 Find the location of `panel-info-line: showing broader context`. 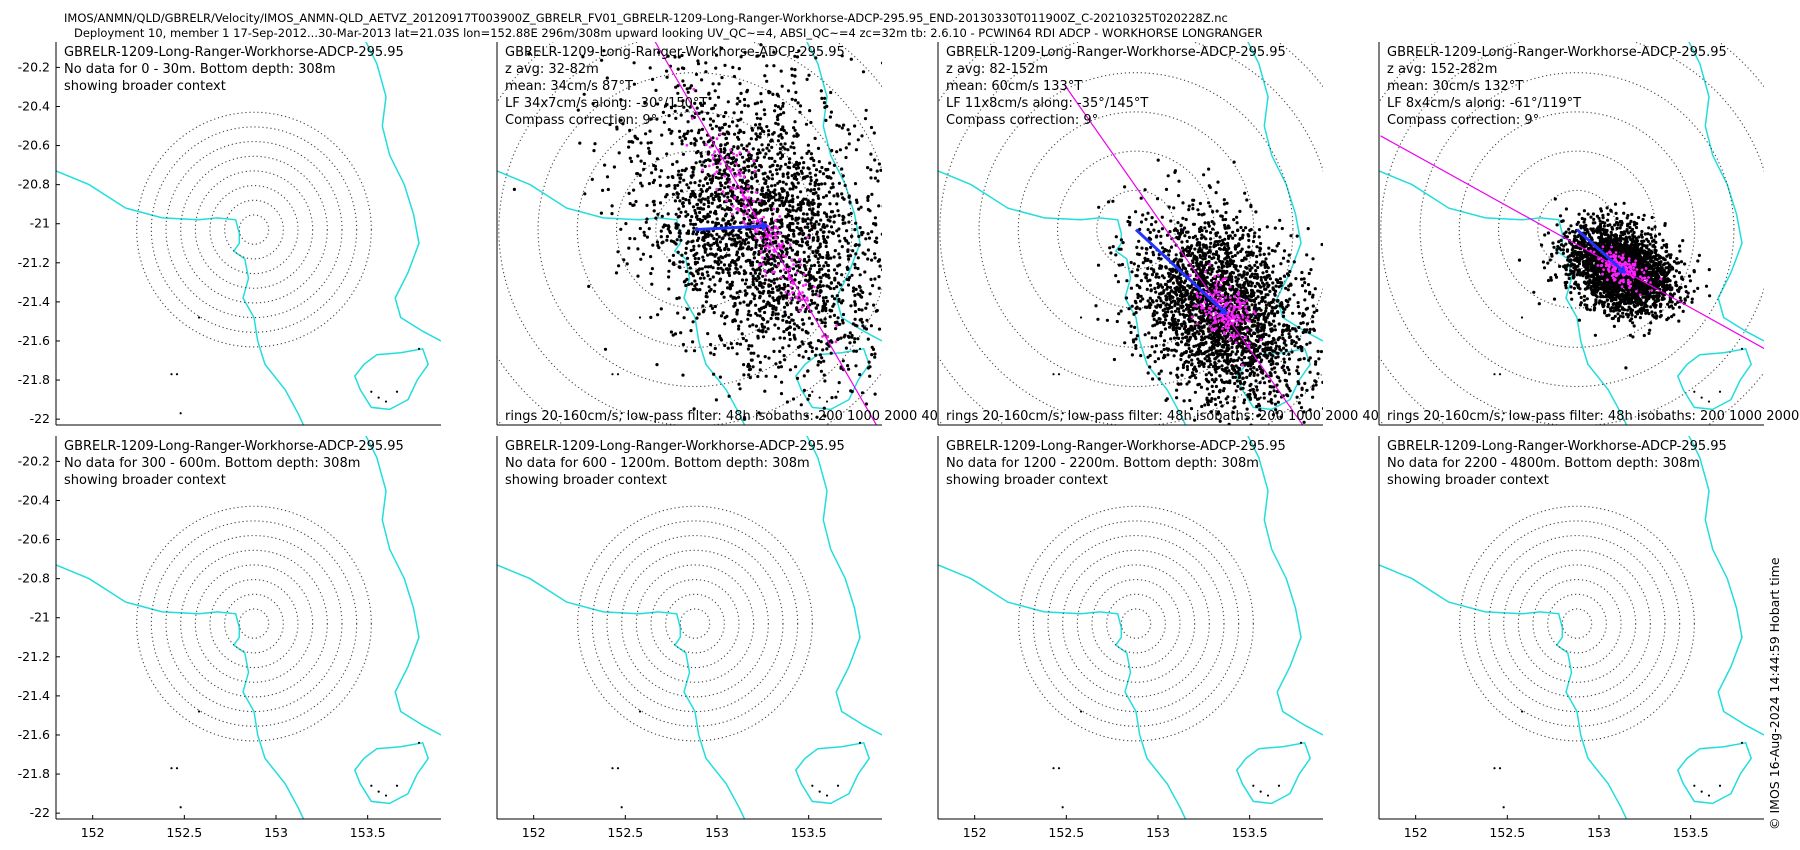

panel-info-line: showing broader context is located at coordinates (145, 86).